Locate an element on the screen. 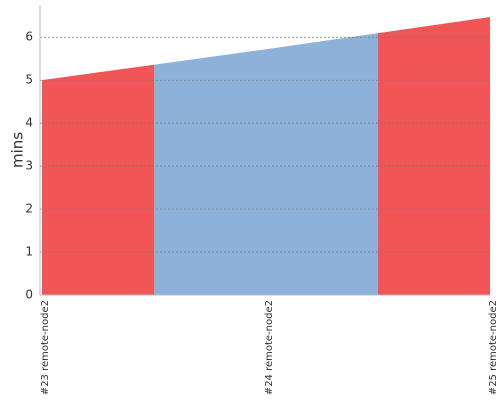 The height and width of the screenshot is (400, 500). area-segment is located at coordinates (98, 179).